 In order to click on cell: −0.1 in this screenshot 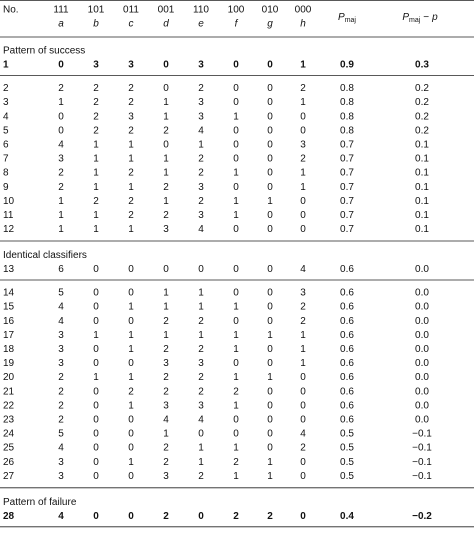, I will do `click(422, 476)`.